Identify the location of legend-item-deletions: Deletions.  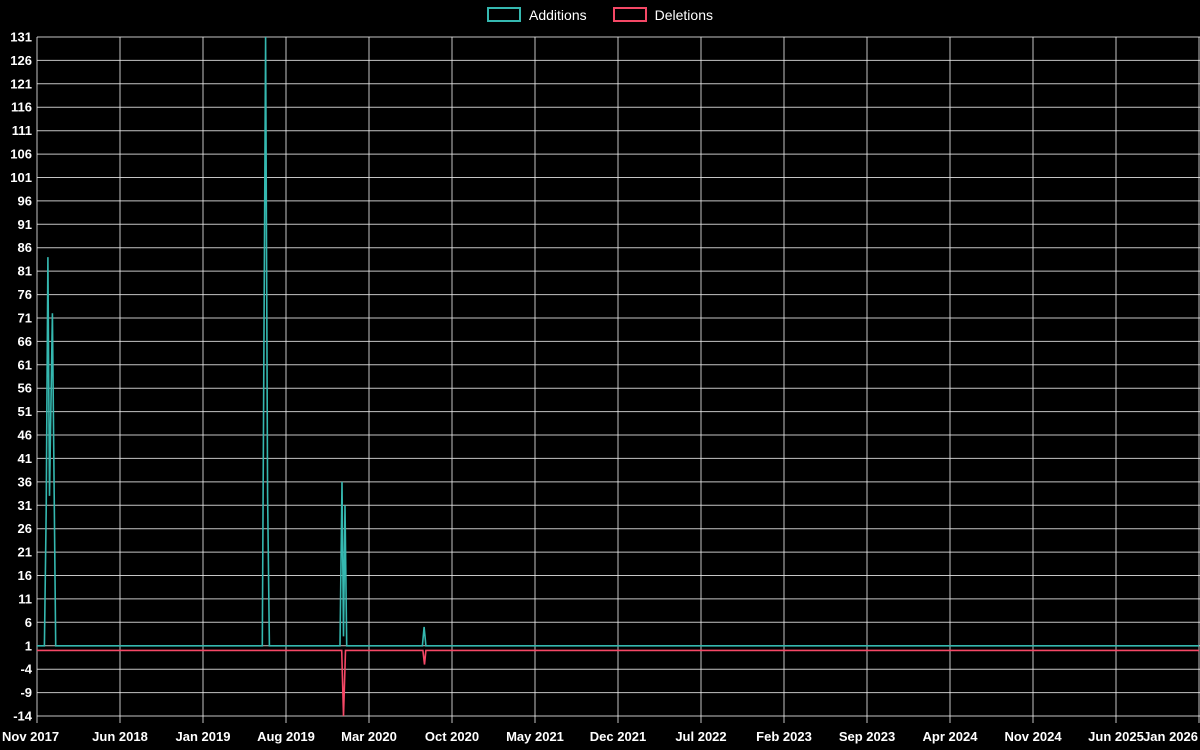
(662, 14).